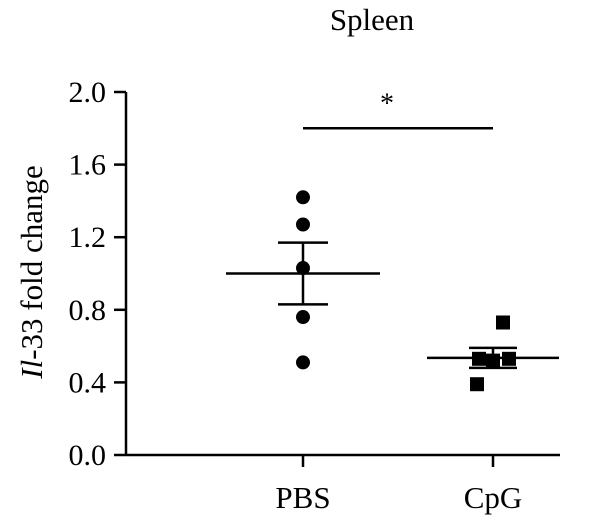  I want to click on y-ticks: 0.0 0.4 0.8 1.2 1.6 2.0, so click(97, 274).